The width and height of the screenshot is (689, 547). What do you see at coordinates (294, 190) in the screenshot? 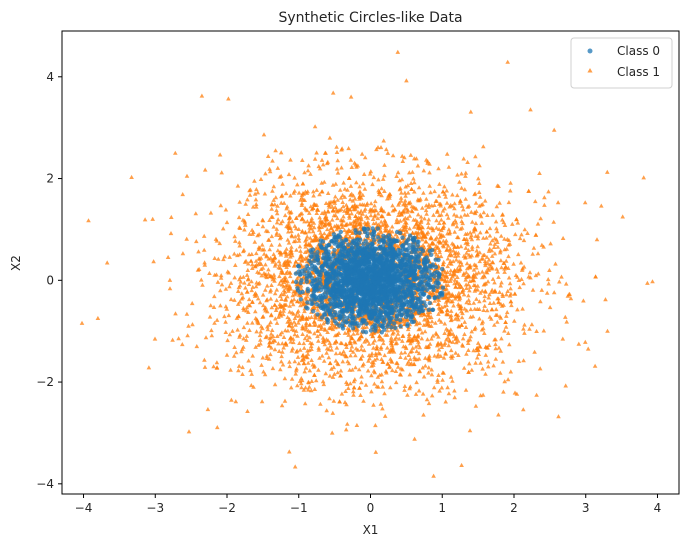
I see `class-1-point-2034` at bounding box center [294, 190].